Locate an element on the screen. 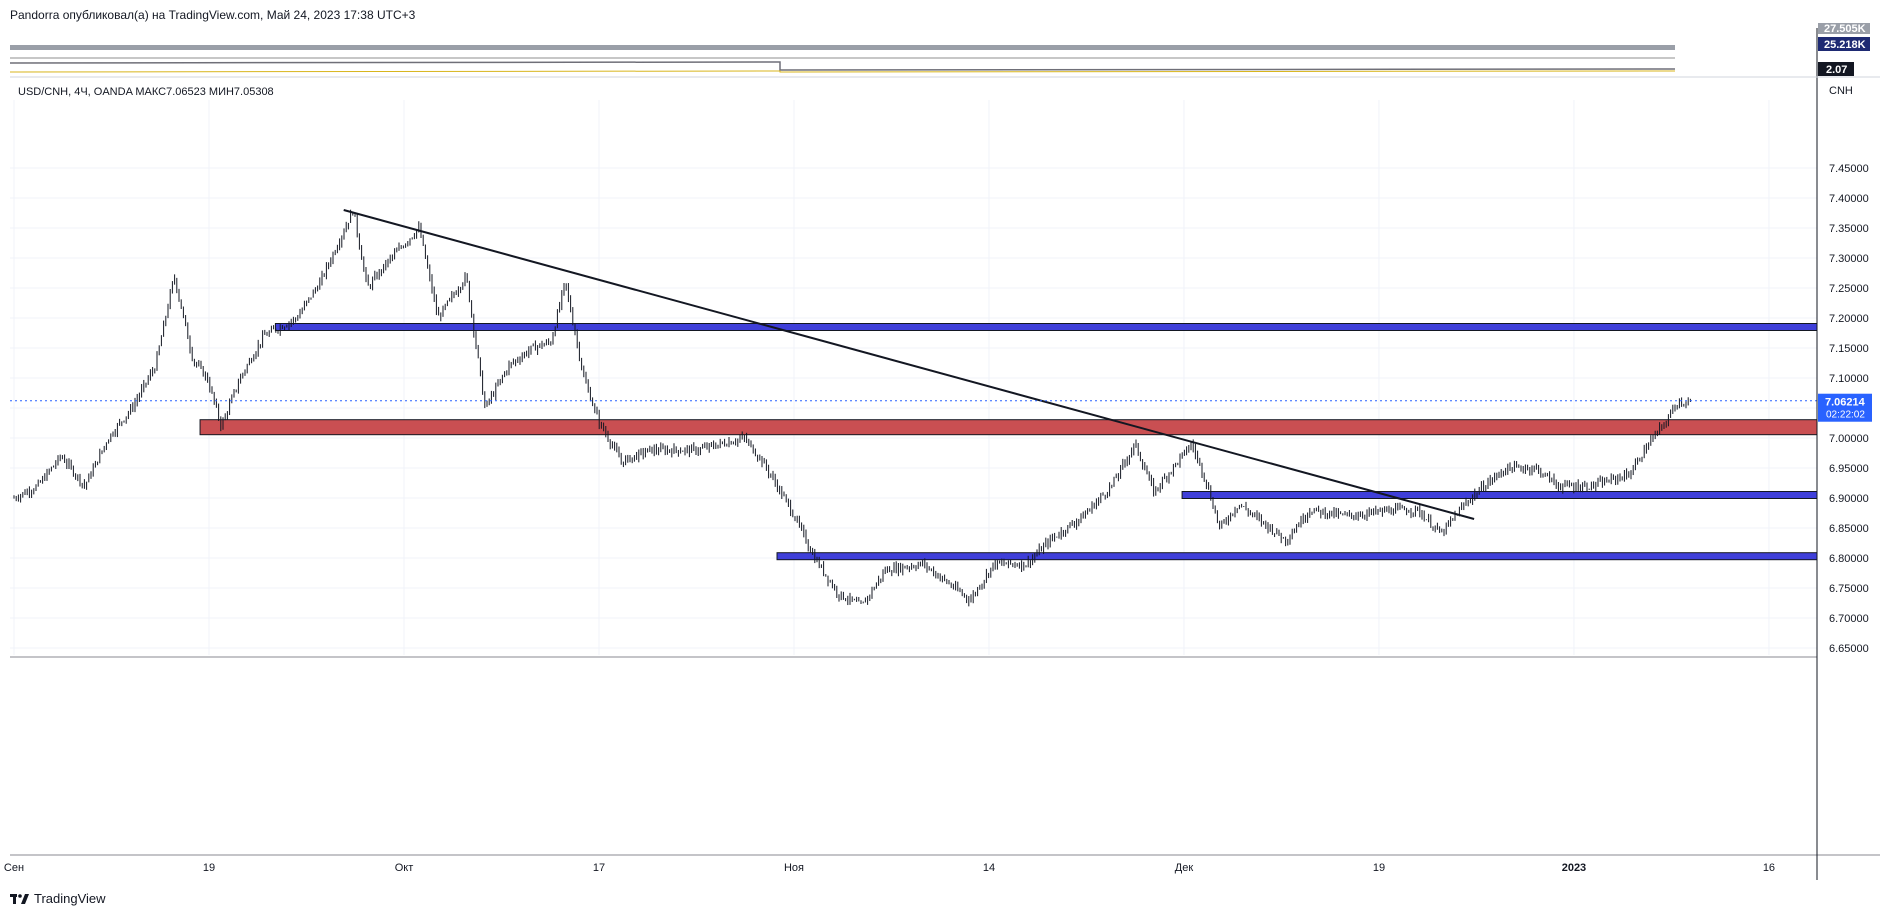 This screenshot has height=917, width=1890. x-tick-label: 17 is located at coordinates (599, 868).